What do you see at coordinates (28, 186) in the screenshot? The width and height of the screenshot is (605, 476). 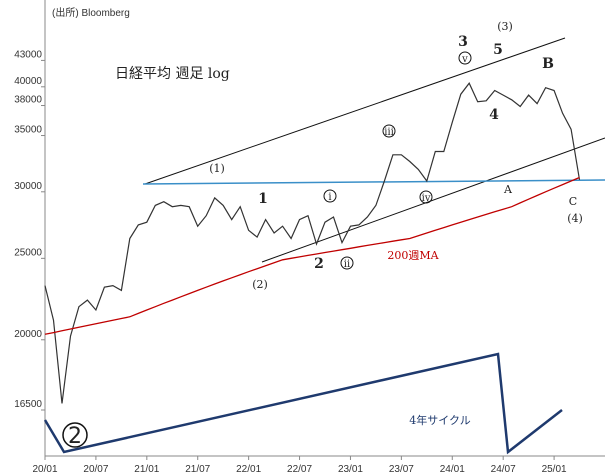 I see `y-tick-label: 30000` at bounding box center [28, 186].